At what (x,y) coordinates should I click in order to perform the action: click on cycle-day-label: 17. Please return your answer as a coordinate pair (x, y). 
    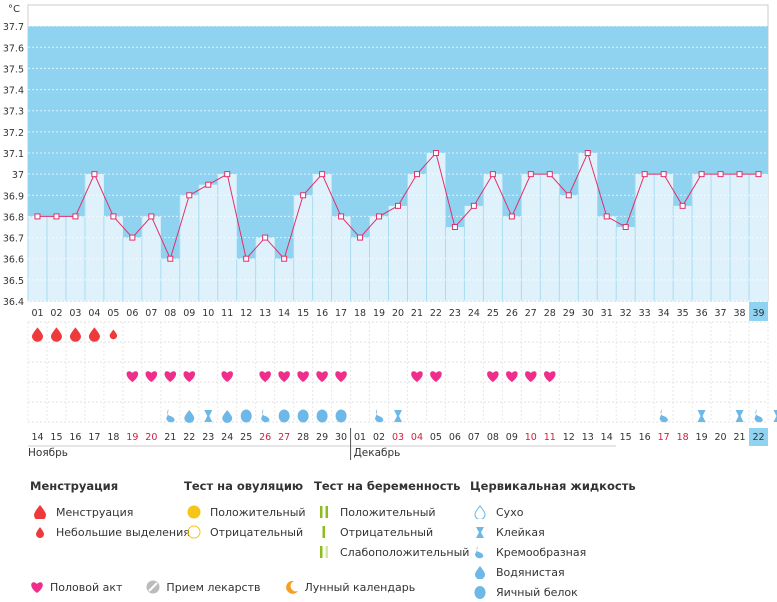
    Looking at the image, I should click on (341, 313).